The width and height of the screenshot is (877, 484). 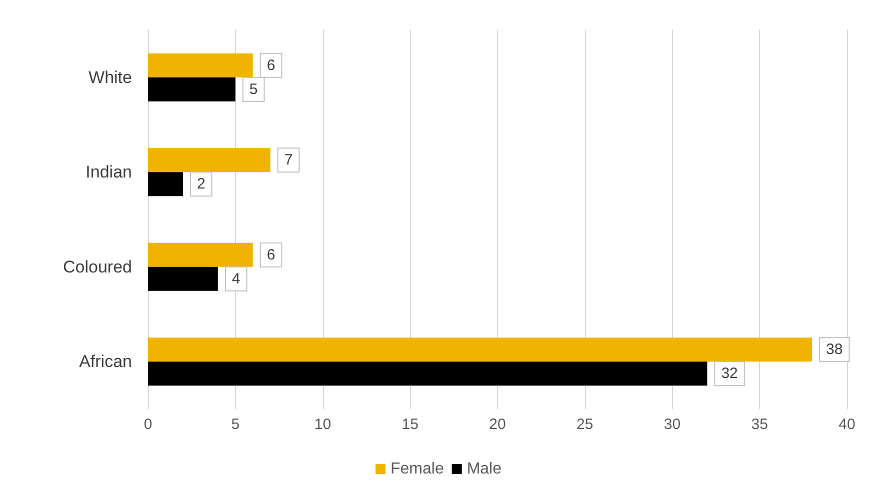 I want to click on y-tick-label: African, so click(x=105, y=362).